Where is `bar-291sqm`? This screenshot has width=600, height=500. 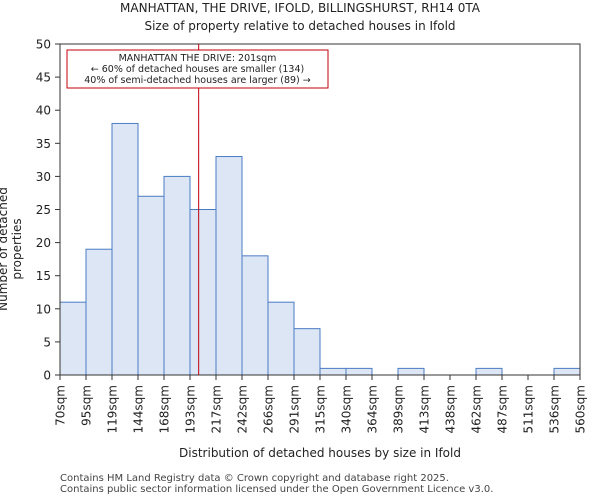
bar-291sqm is located at coordinates (307, 352).